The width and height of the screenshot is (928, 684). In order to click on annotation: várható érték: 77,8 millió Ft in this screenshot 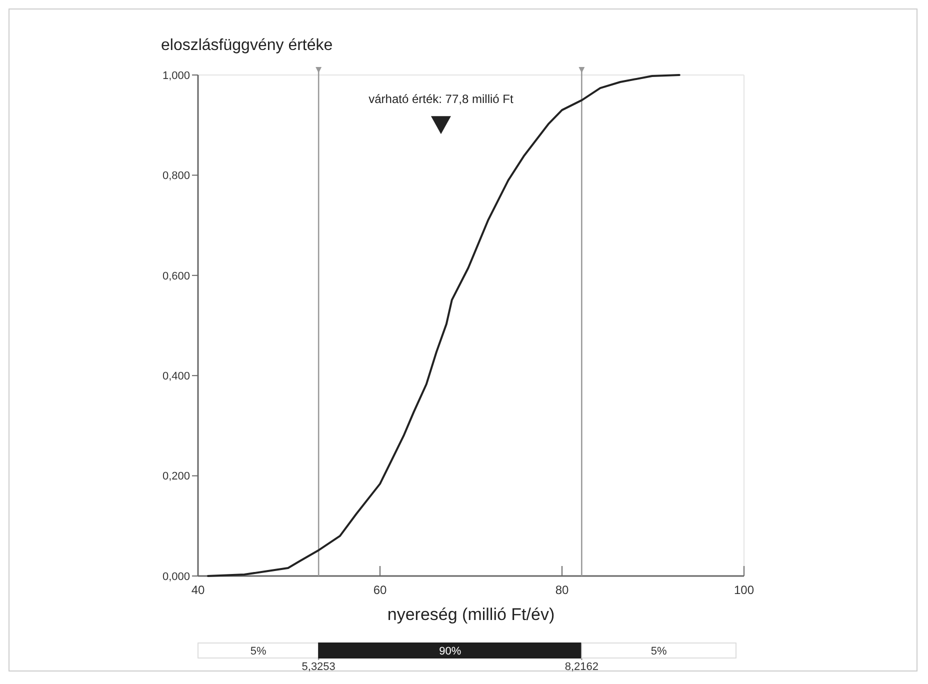, I will do `click(441, 99)`.